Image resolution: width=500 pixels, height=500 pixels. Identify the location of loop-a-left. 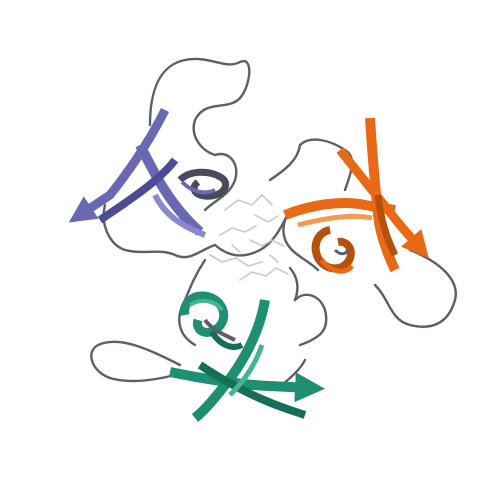
(159, 231).